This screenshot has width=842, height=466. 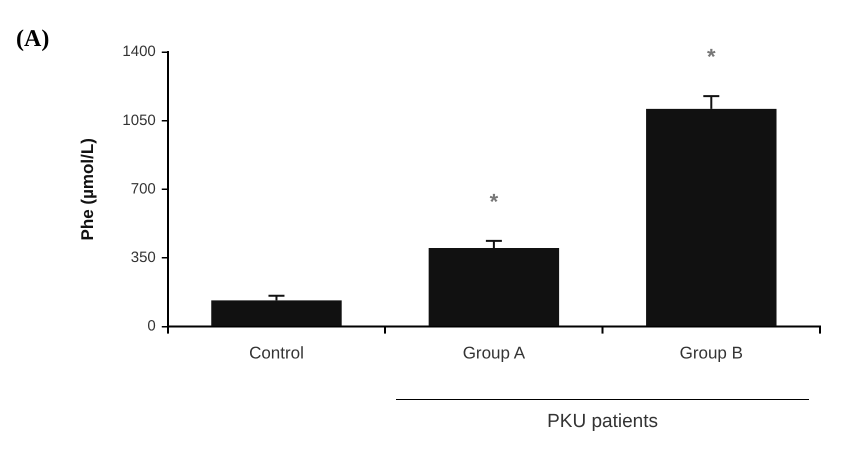 I want to click on x-tick-label: Control, so click(x=276, y=352).